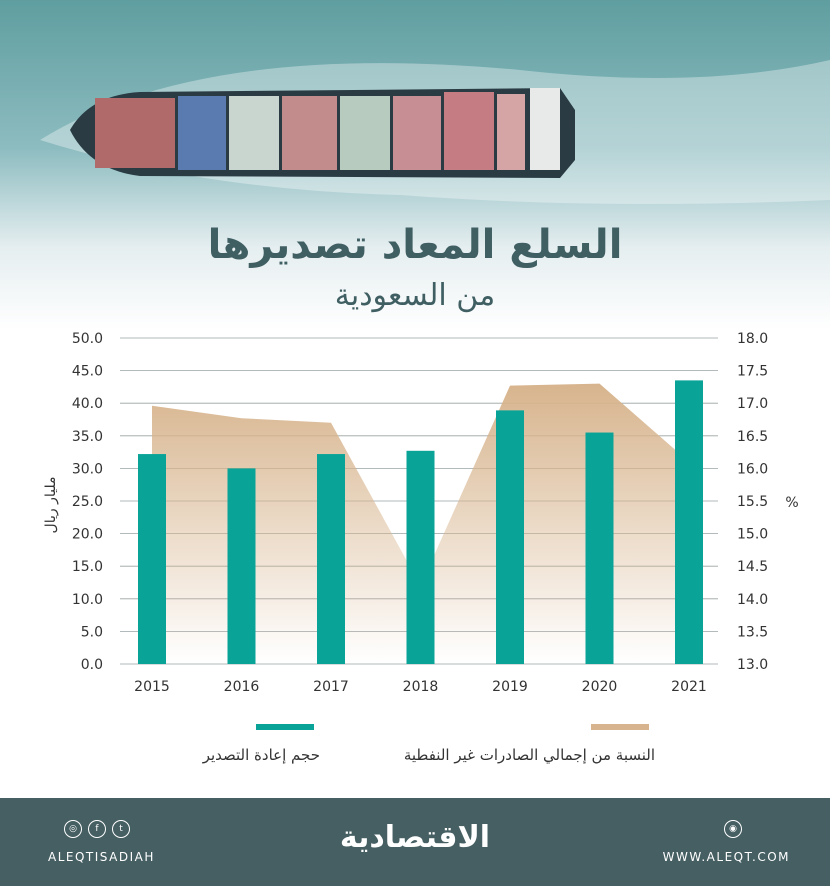 The image size is (830, 886). What do you see at coordinates (726, 857) in the screenshot?
I see `website-link: WWW.ALEQT.COM` at bounding box center [726, 857].